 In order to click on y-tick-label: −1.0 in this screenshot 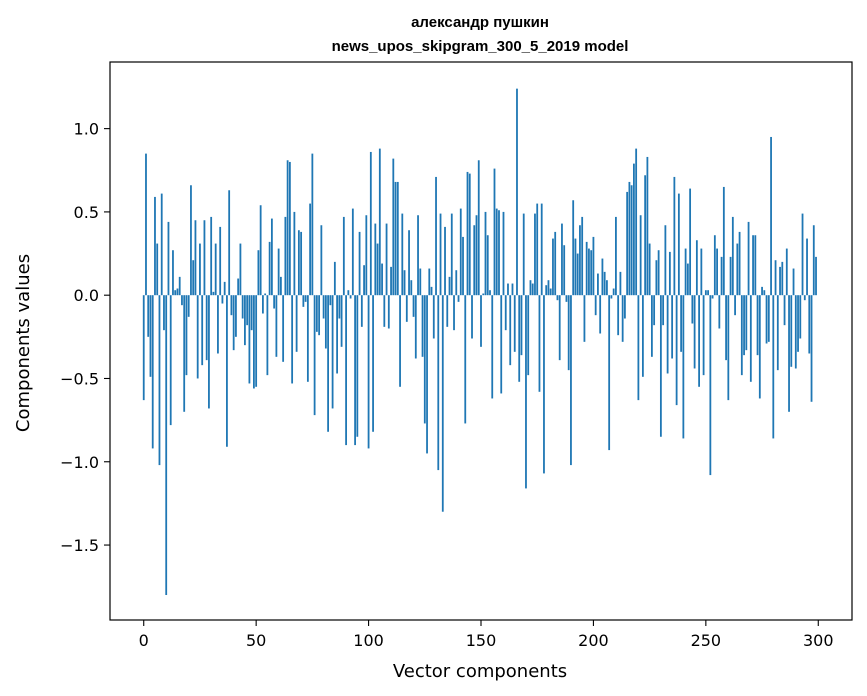, I will do `click(79, 462)`.